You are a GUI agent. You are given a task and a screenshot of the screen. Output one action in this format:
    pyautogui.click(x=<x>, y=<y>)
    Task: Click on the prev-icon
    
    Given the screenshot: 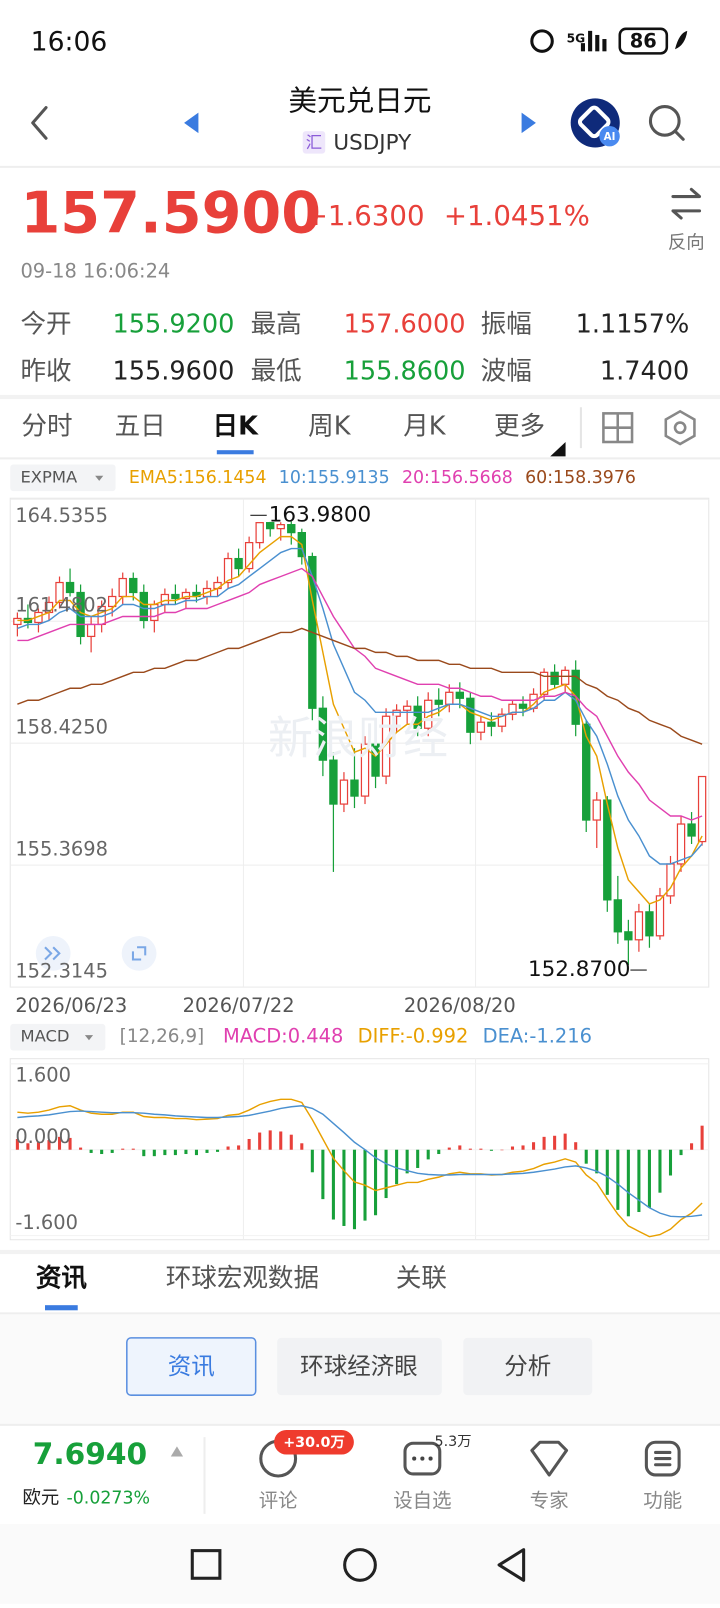 What is the action you would take?
    pyautogui.click(x=191, y=123)
    